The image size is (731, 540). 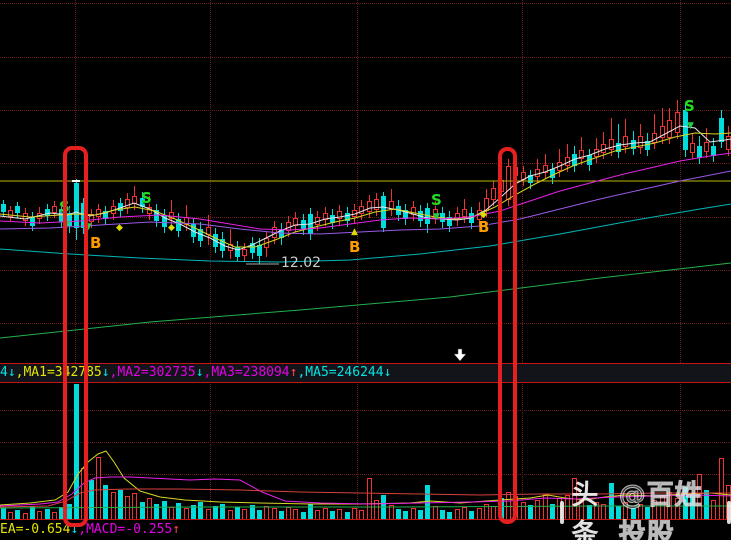 I want to click on watermark-handle: @百姓投股, so click(x=660, y=510).